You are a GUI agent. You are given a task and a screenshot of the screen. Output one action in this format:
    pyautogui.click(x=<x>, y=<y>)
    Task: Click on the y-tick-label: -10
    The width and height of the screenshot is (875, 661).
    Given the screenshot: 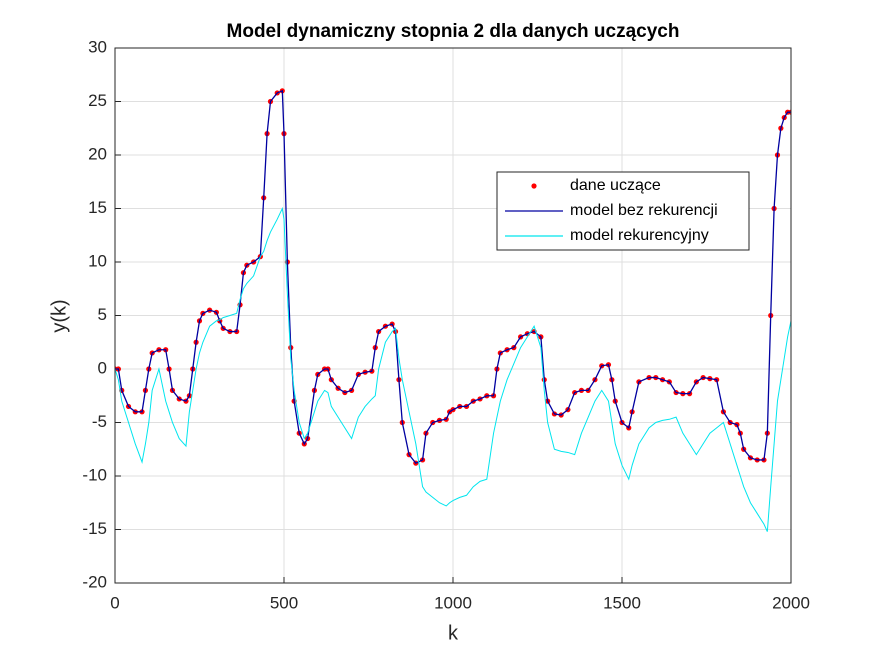 What is the action you would take?
    pyautogui.click(x=94, y=474)
    